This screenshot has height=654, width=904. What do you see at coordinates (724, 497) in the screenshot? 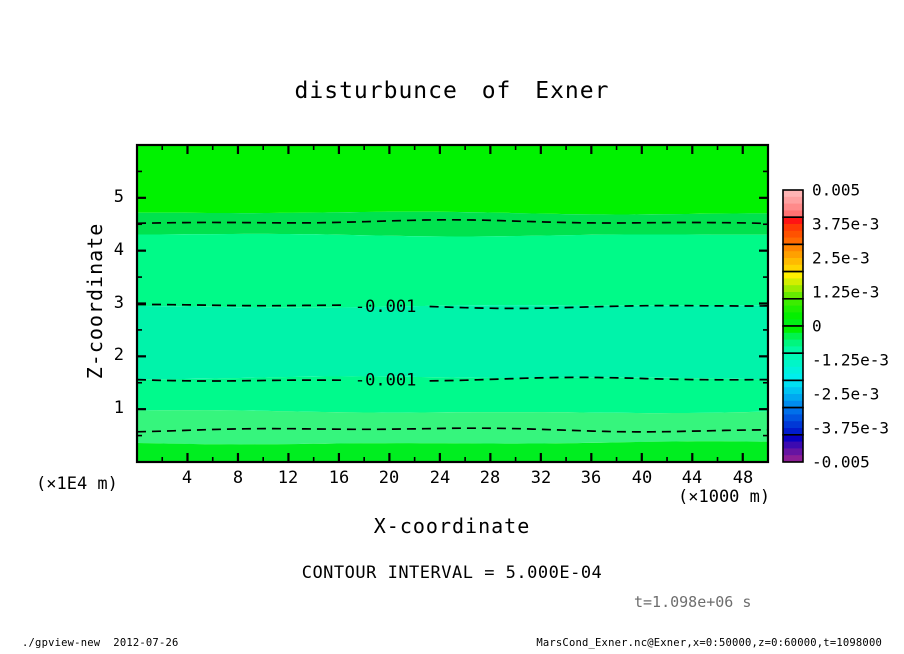
I see `x-axis-unit-label: (×1000 m)` at bounding box center [724, 497].